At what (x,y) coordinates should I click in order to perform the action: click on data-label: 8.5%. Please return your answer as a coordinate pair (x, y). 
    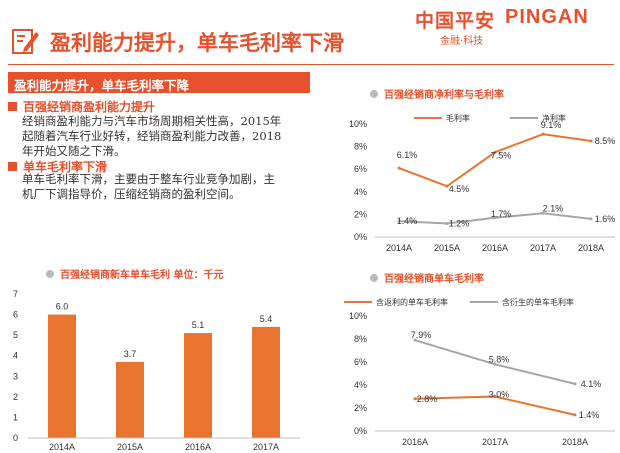
    Looking at the image, I should click on (605, 141).